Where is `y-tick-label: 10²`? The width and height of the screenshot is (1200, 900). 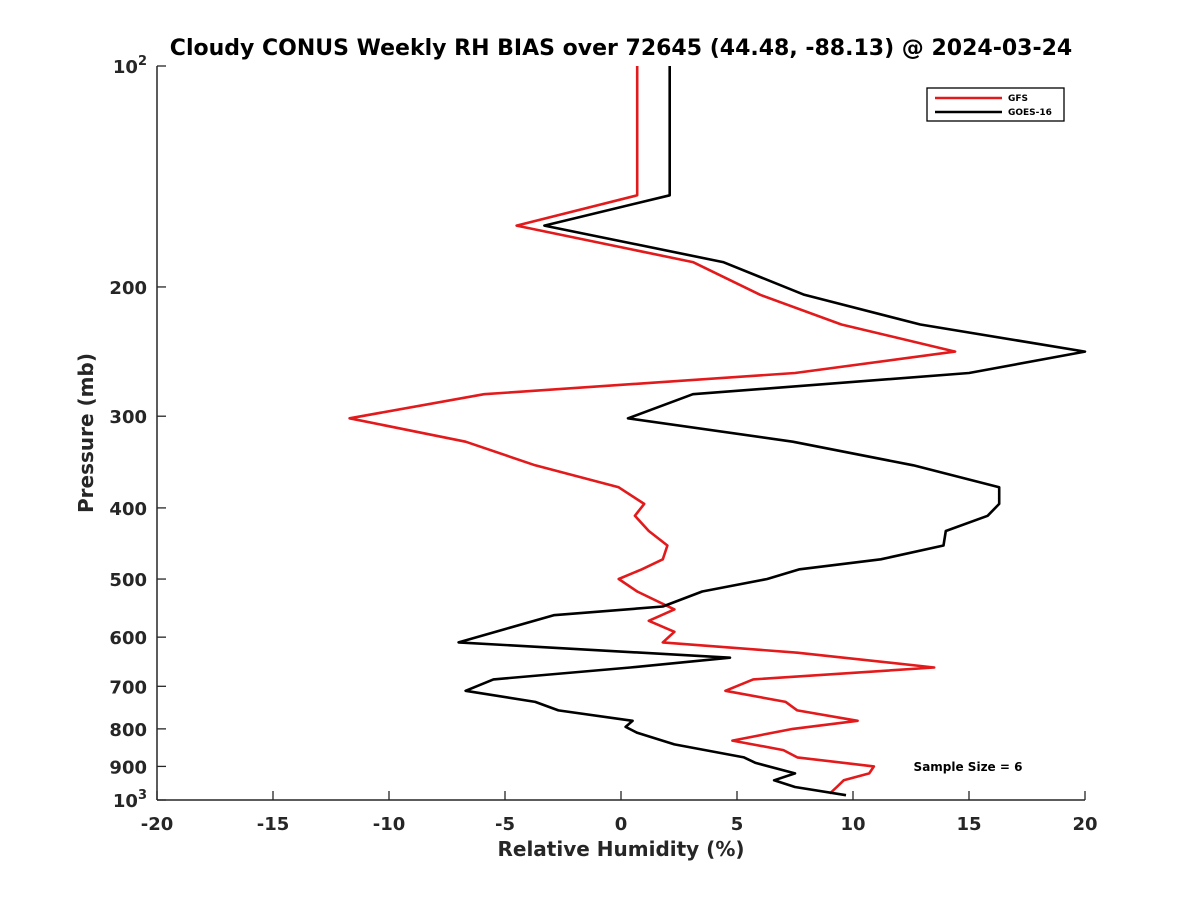
y-tick-label: 10² is located at coordinates (130, 66).